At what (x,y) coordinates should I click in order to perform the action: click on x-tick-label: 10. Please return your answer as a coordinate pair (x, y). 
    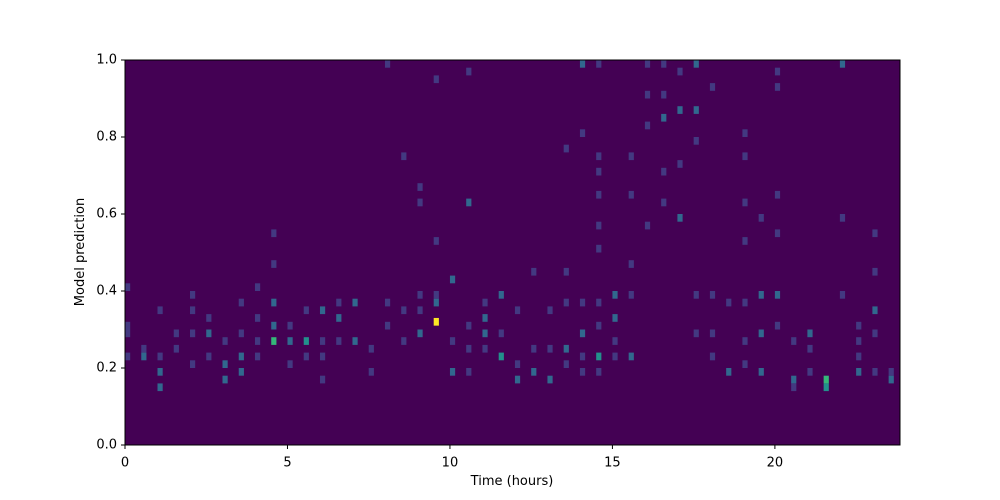
    Looking at the image, I should click on (450, 463).